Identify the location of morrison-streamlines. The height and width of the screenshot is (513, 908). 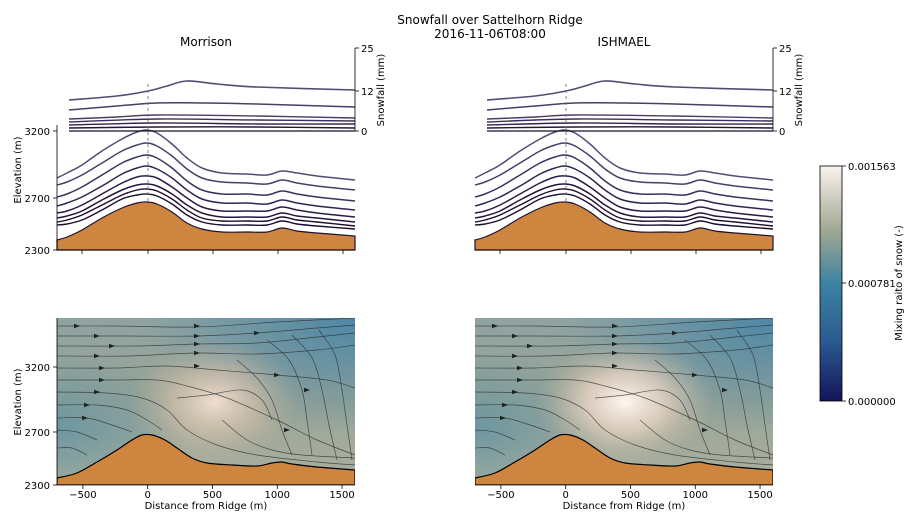
(206, 392).